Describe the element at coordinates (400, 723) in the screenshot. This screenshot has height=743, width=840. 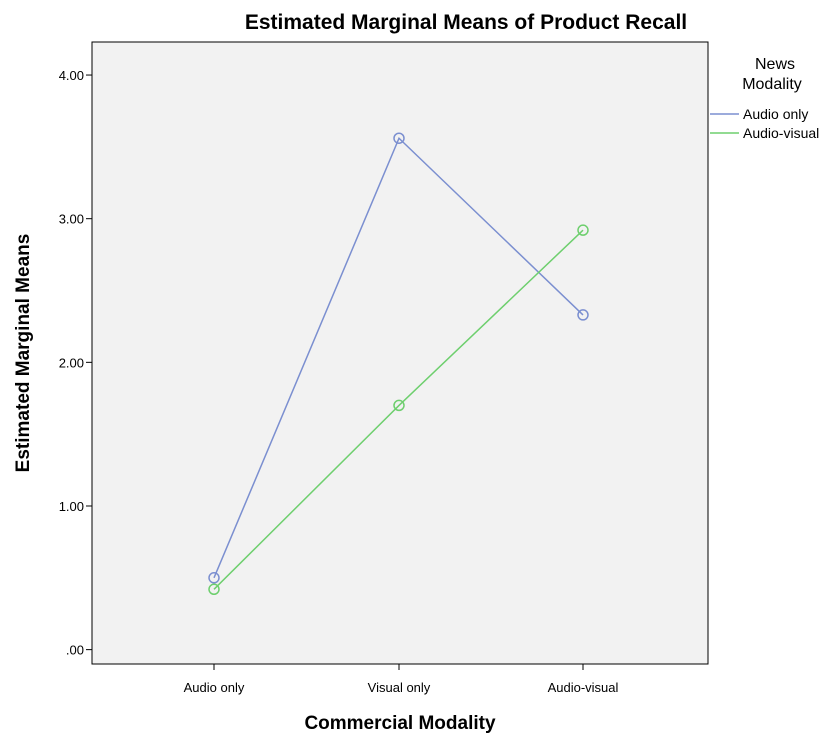
I see `x-axis-title: Commercial Modality` at that location.